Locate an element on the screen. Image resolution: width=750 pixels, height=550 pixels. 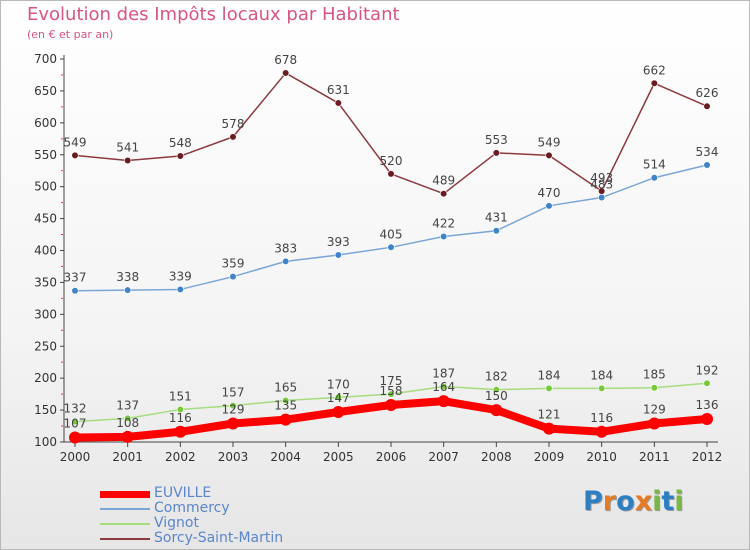
legend-label: EUVILLE is located at coordinates (183, 493).